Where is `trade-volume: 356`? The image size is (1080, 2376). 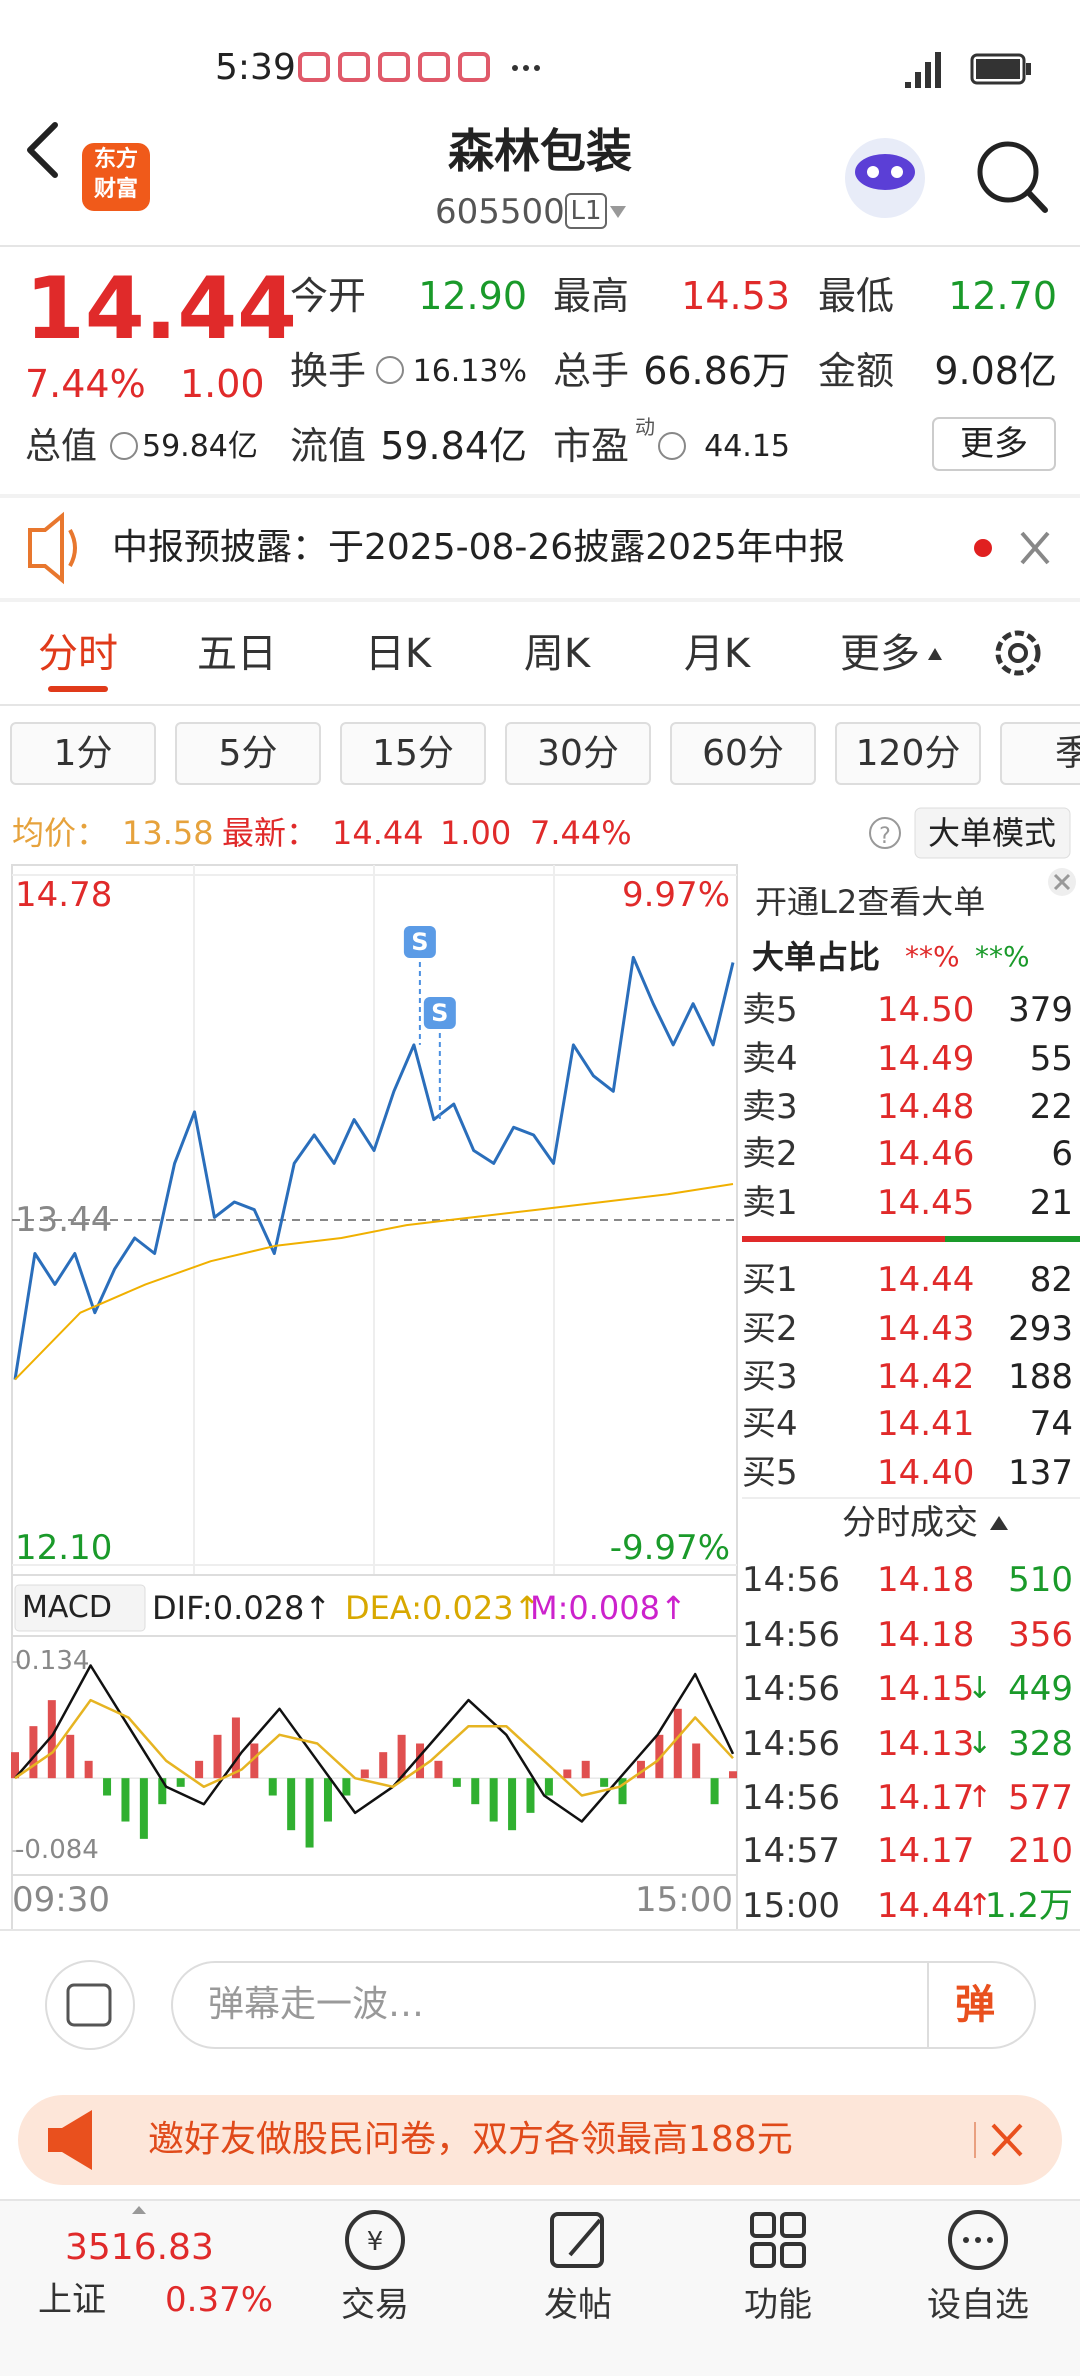 trade-volume: 356 is located at coordinates (1040, 1634).